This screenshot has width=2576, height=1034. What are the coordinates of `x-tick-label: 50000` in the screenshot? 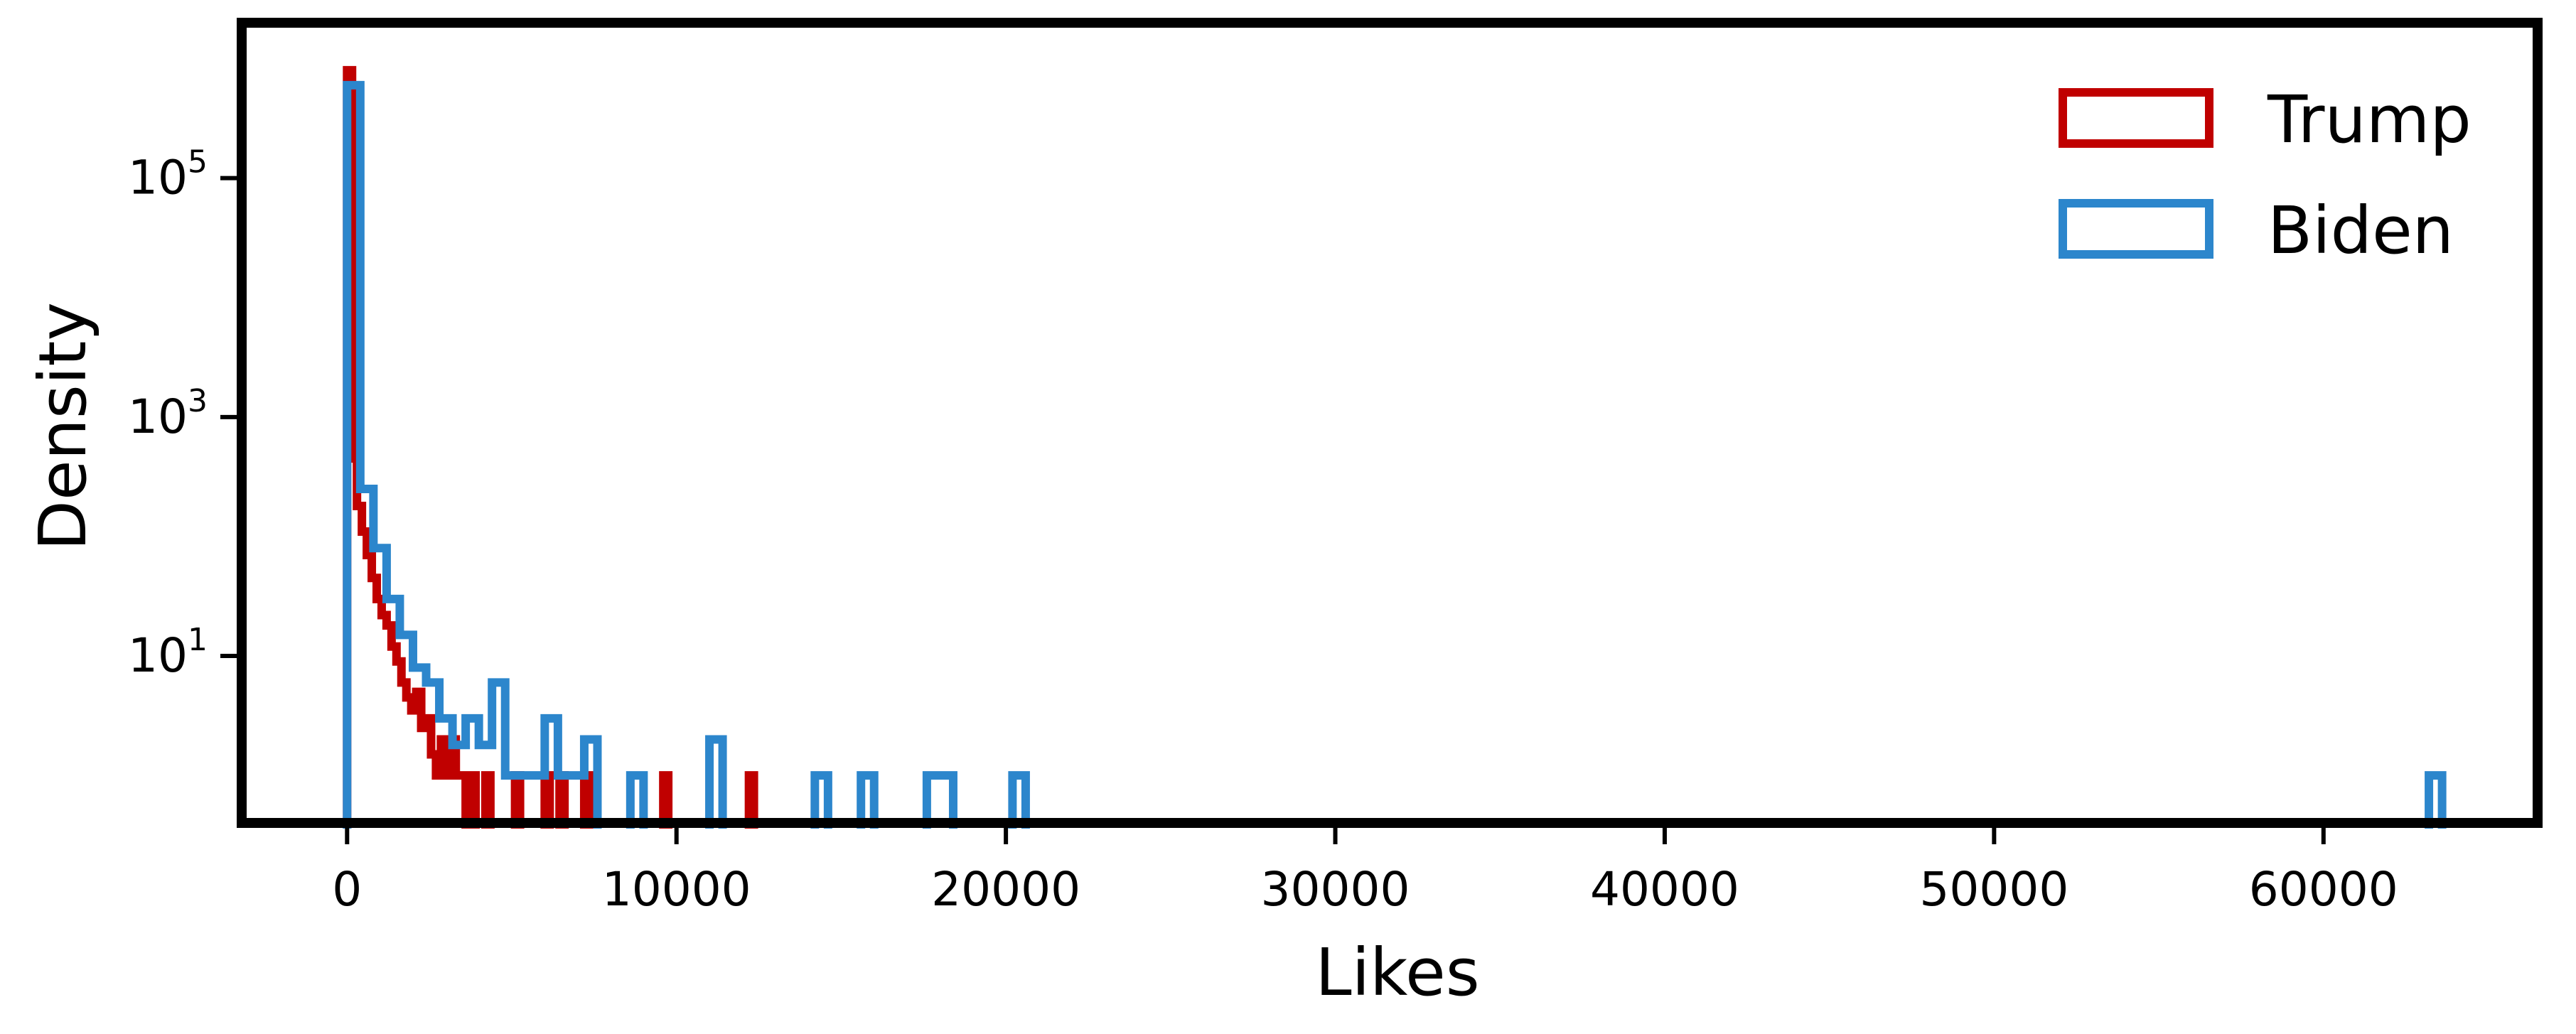 It's located at (1993, 889).